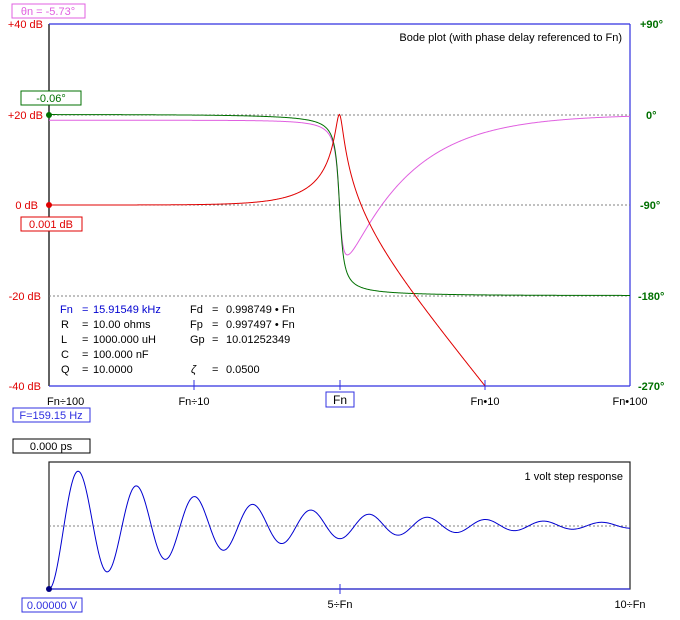 Image resolution: width=680 pixels, height=620 pixels. Describe the element at coordinates (260, 310) in the screenshot. I see `param-fd-value: 0.998749 • Fn` at that location.